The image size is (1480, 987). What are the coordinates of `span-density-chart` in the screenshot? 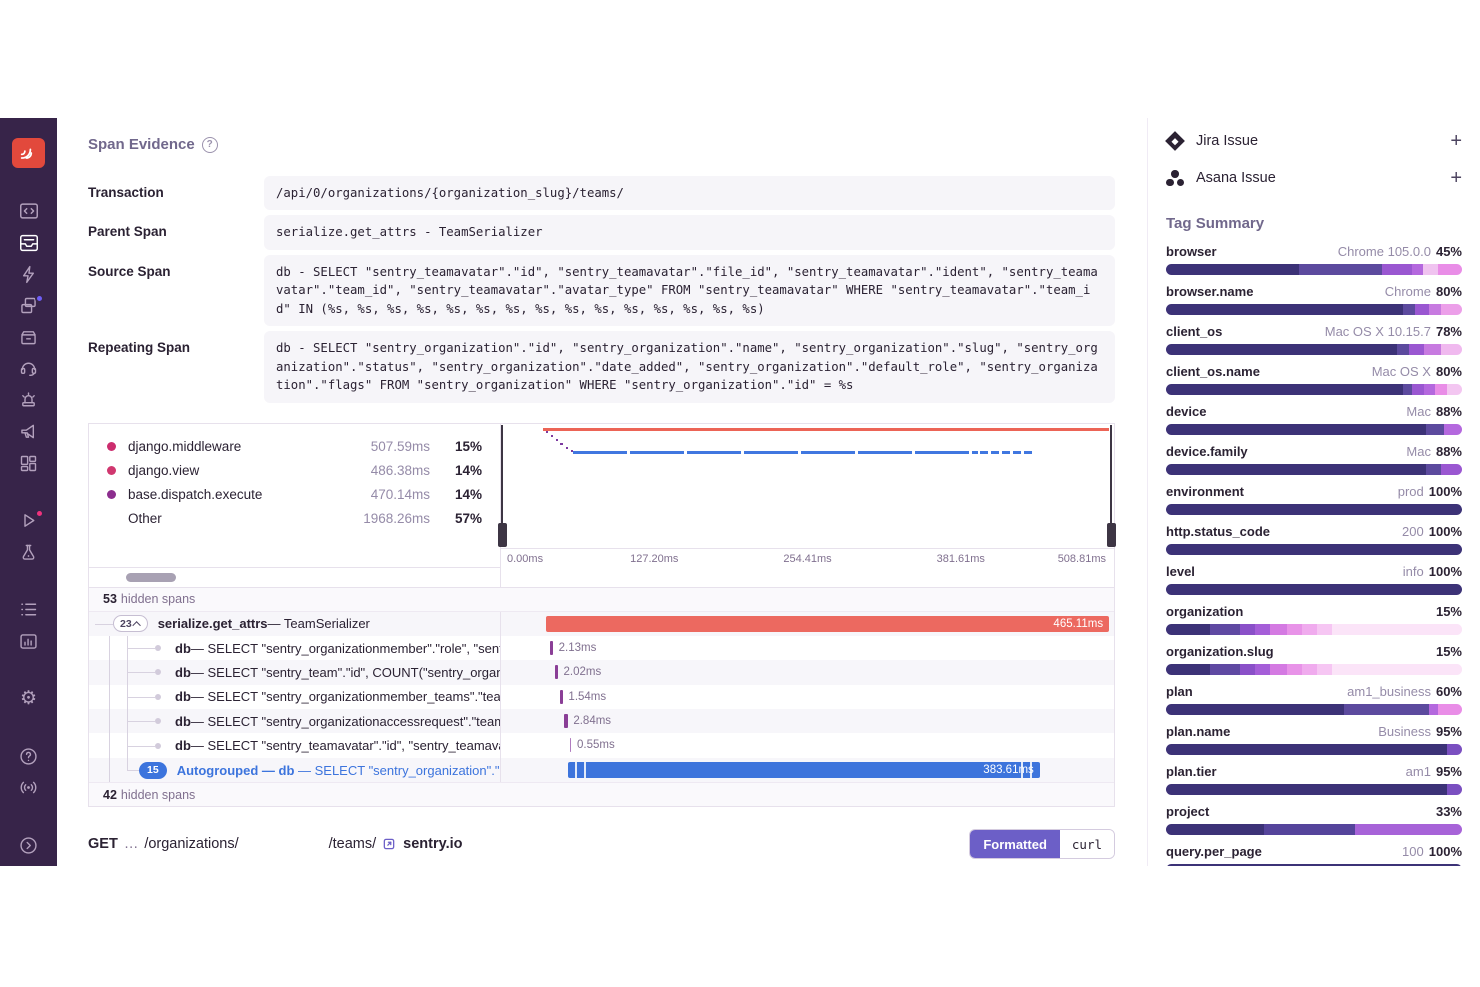 It's located at (806, 486).